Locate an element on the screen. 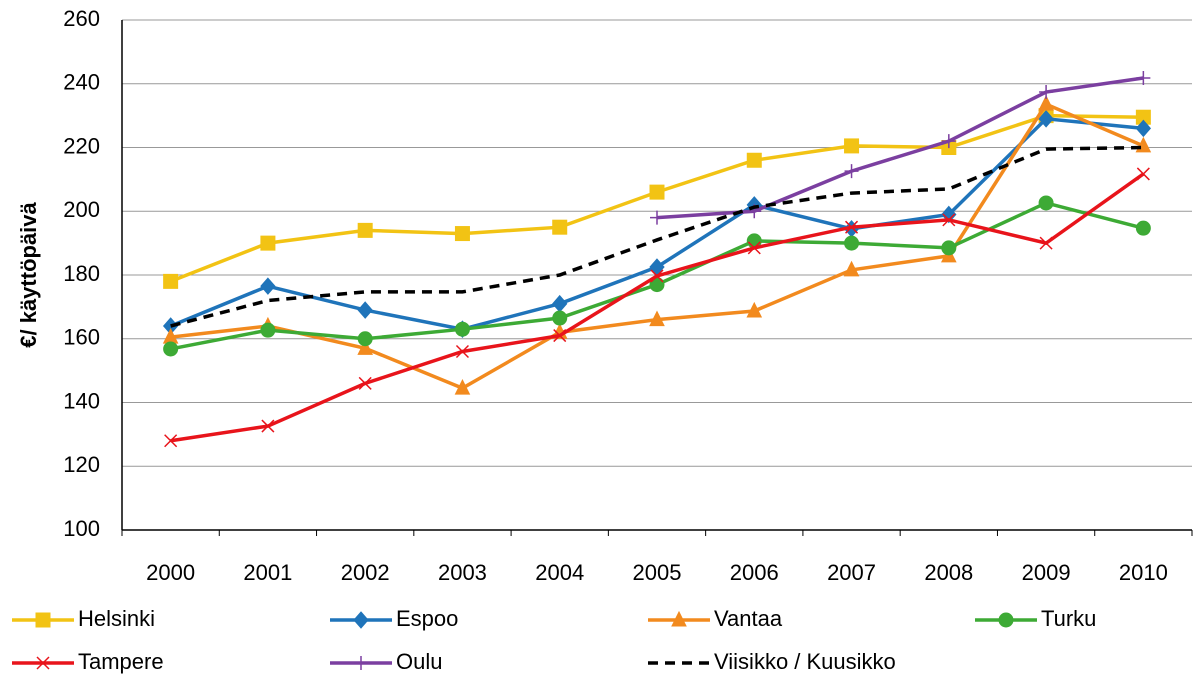 This screenshot has height=682, width=1202. y-tick-label: 120 is located at coordinates (81, 464).